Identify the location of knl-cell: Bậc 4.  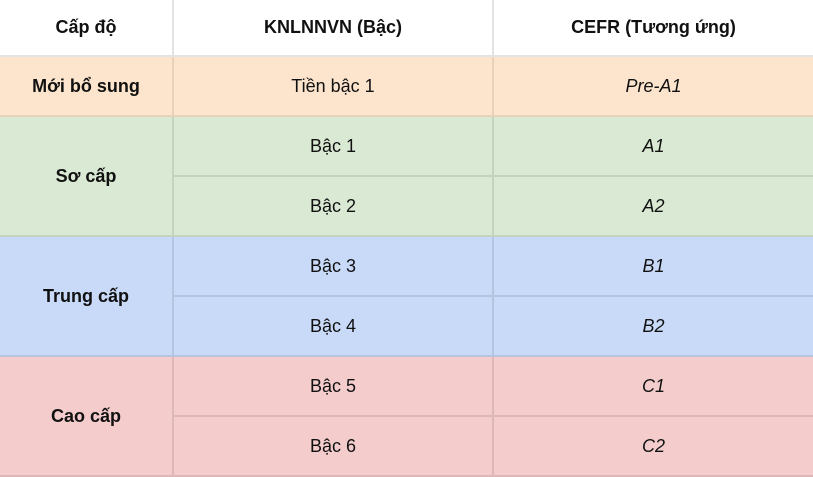
(333, 326).